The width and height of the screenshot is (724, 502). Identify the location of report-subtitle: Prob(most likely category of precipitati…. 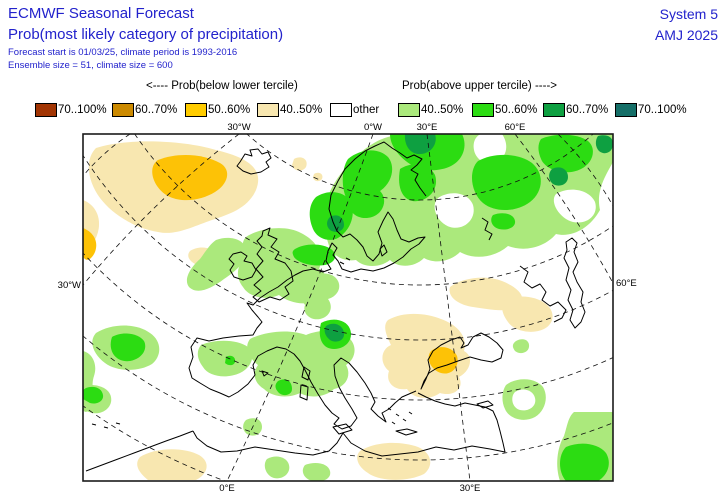
(146, 34).